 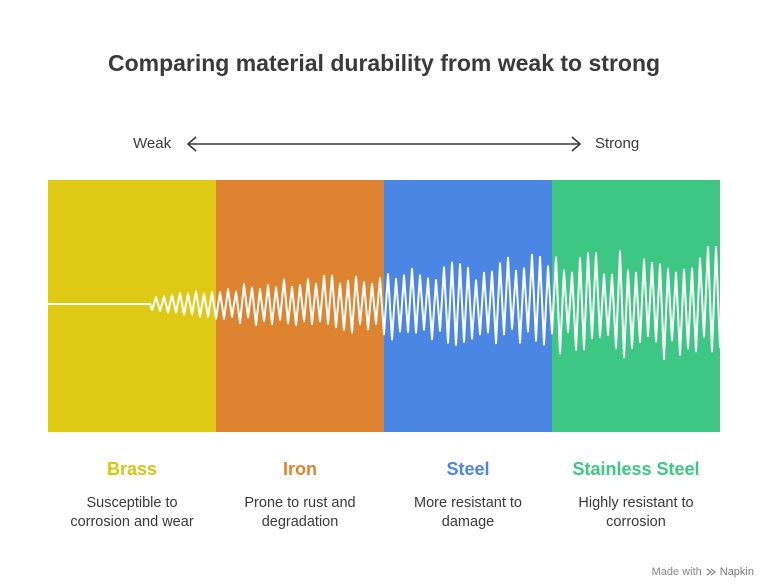 I want to click on footer-prefix: Made with, so click(x=676, y=572).